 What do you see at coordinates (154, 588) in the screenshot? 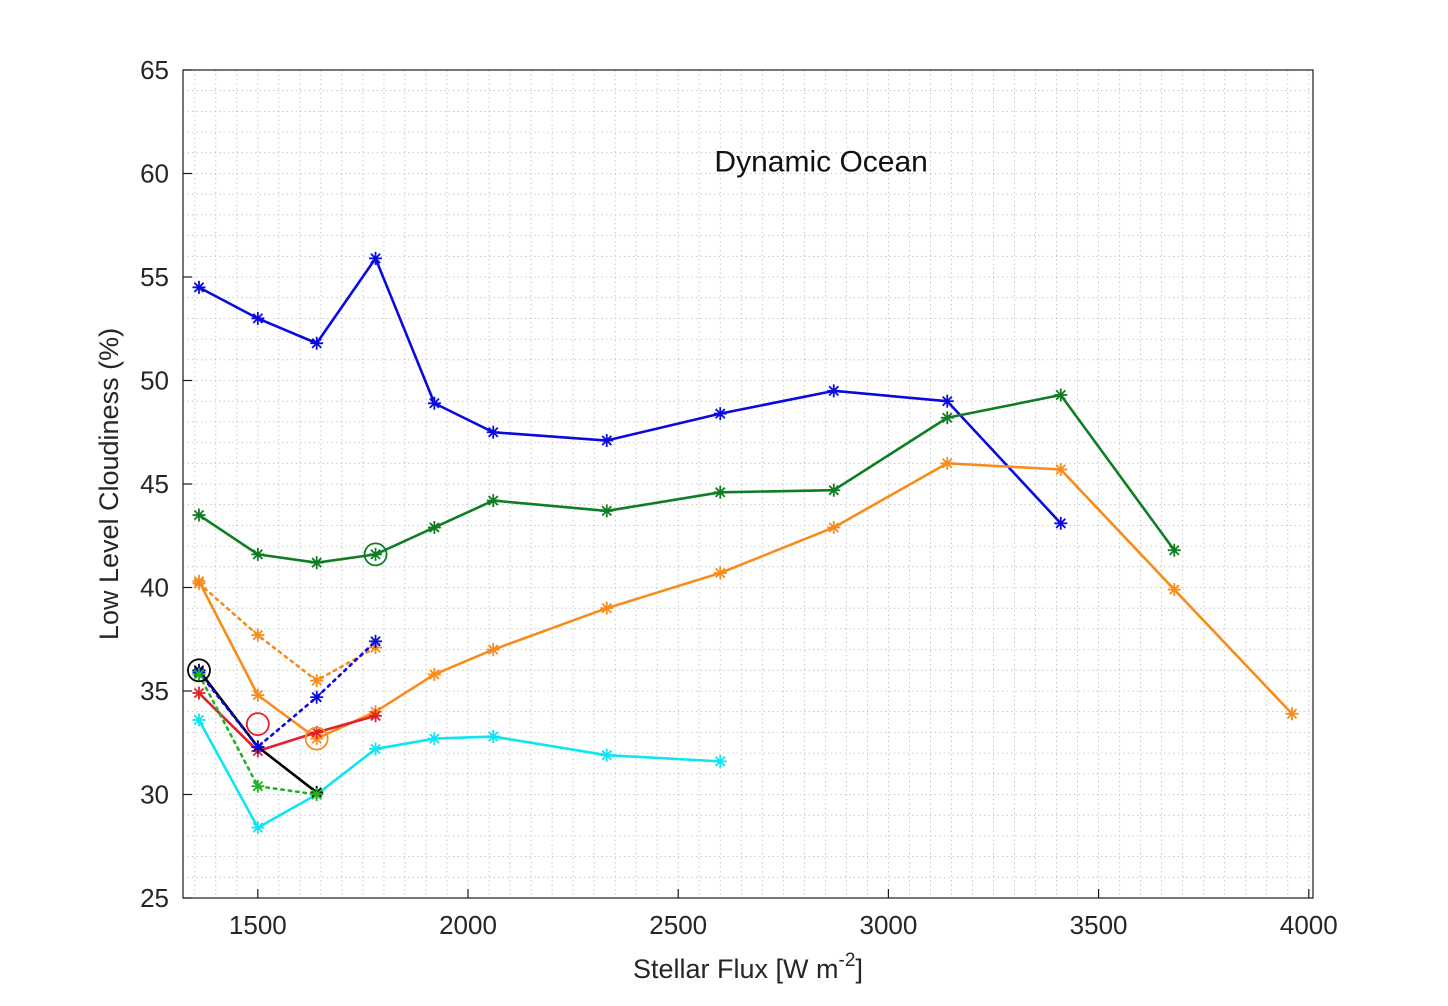
I see `y-tick-label: 40` at bounding box center [154, 588].